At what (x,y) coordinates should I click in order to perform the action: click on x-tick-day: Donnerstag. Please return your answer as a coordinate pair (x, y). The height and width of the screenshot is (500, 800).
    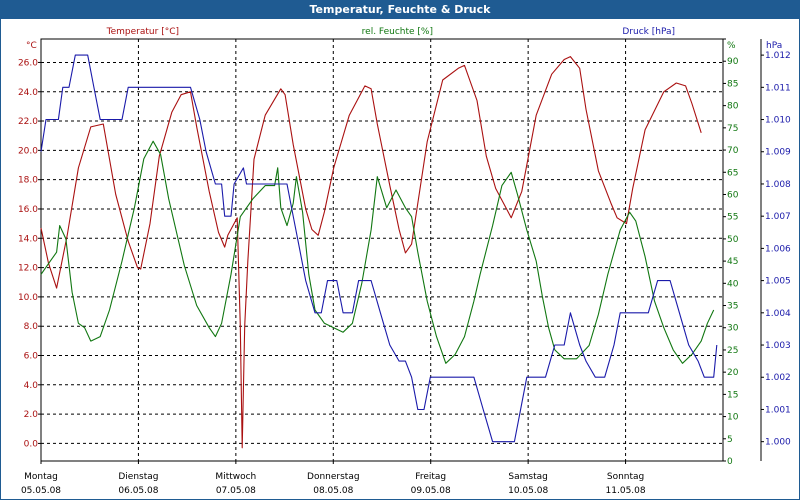
    Looking at the image, I should click on (333, 477).